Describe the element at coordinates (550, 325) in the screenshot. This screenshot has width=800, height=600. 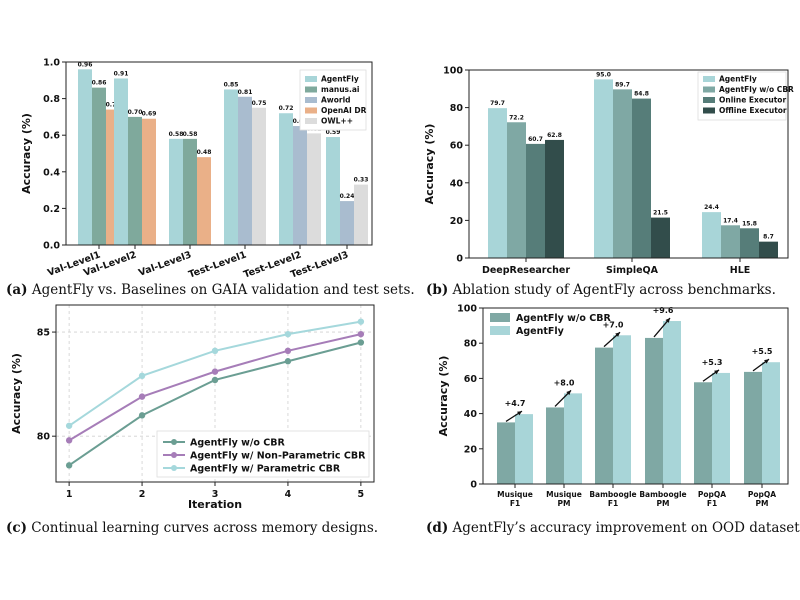
I see `legend-d: AgentFly w/o CBR AgentFly` at that location.